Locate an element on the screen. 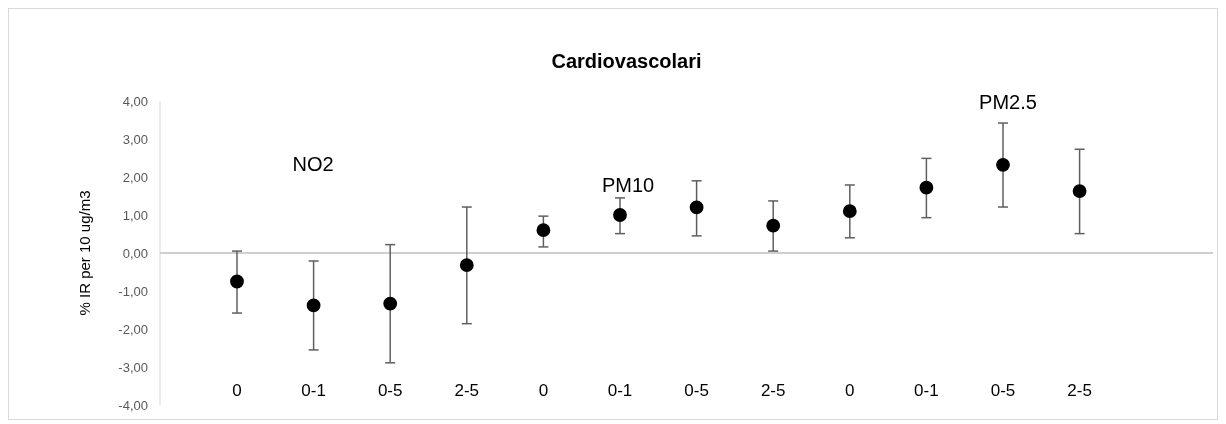 The image size is (1226, 424). y-tick-label: 1,00 is located at coordinates (135, 215).